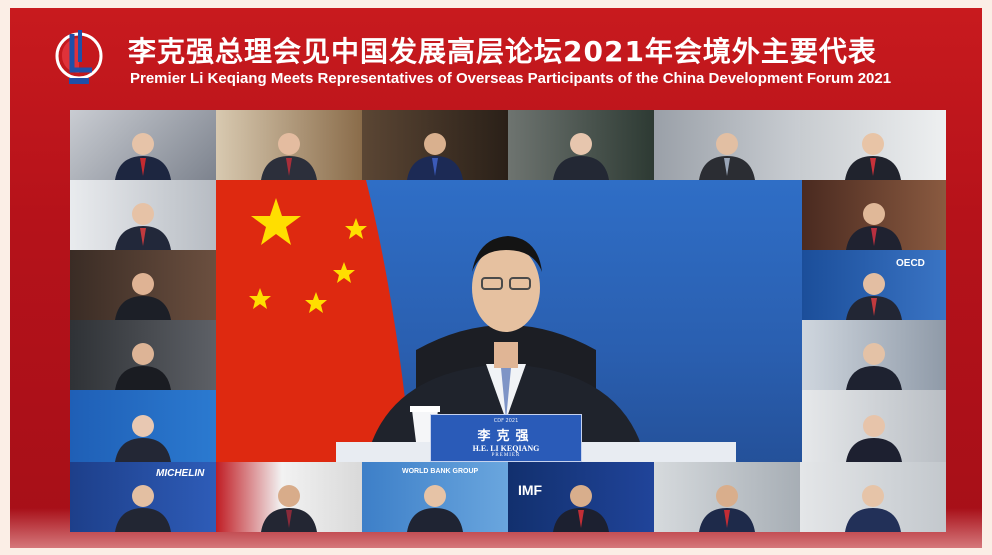 The width and height of the screenshot is (992, 555). Describe the element at coordinates (910, 263) in the screenshot. I see `oecd-label: OECD` at that location.